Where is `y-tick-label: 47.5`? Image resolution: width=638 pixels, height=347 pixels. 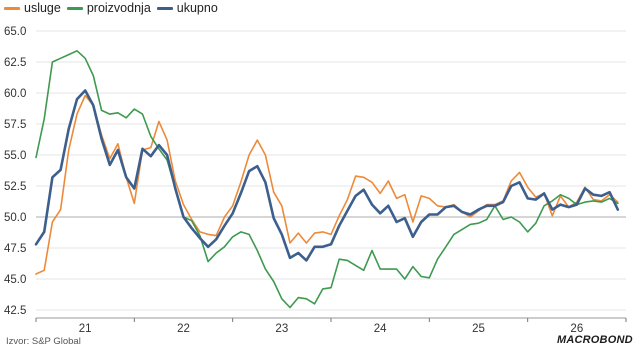
y-tick-label: 47.5 is located at coordinates (15, 249).